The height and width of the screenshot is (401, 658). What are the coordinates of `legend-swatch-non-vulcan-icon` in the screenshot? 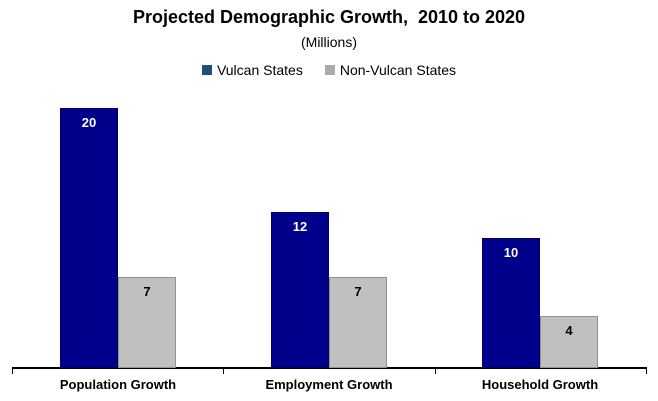 It's located at (329, 70).